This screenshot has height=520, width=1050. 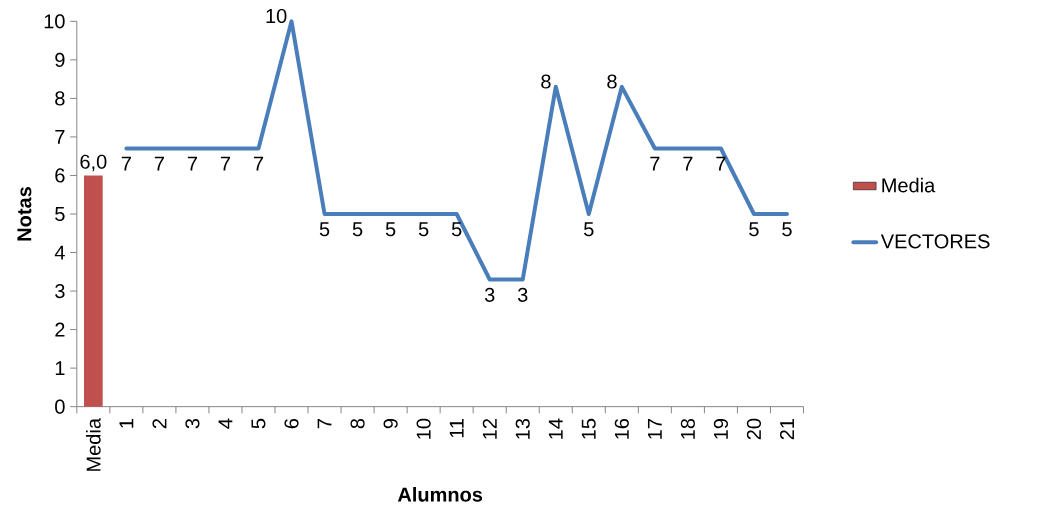 I want to click on x-tick-label: 3, so click(x=192, y=423).